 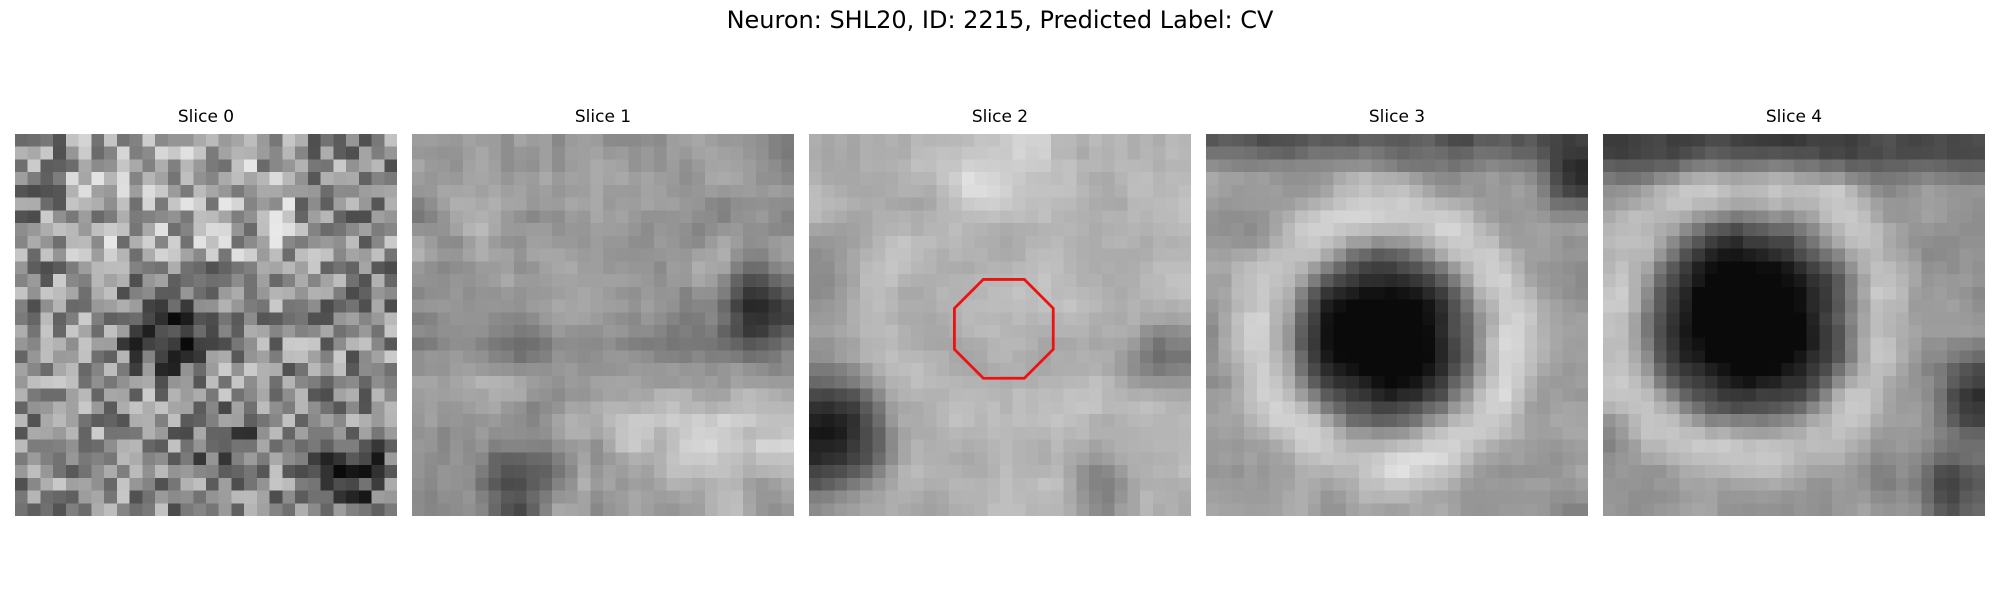 What do you see at coordinates (1004, 329) in the screenshot?
I see `roi-octagon-marker` at bounding box center [1004, 329].